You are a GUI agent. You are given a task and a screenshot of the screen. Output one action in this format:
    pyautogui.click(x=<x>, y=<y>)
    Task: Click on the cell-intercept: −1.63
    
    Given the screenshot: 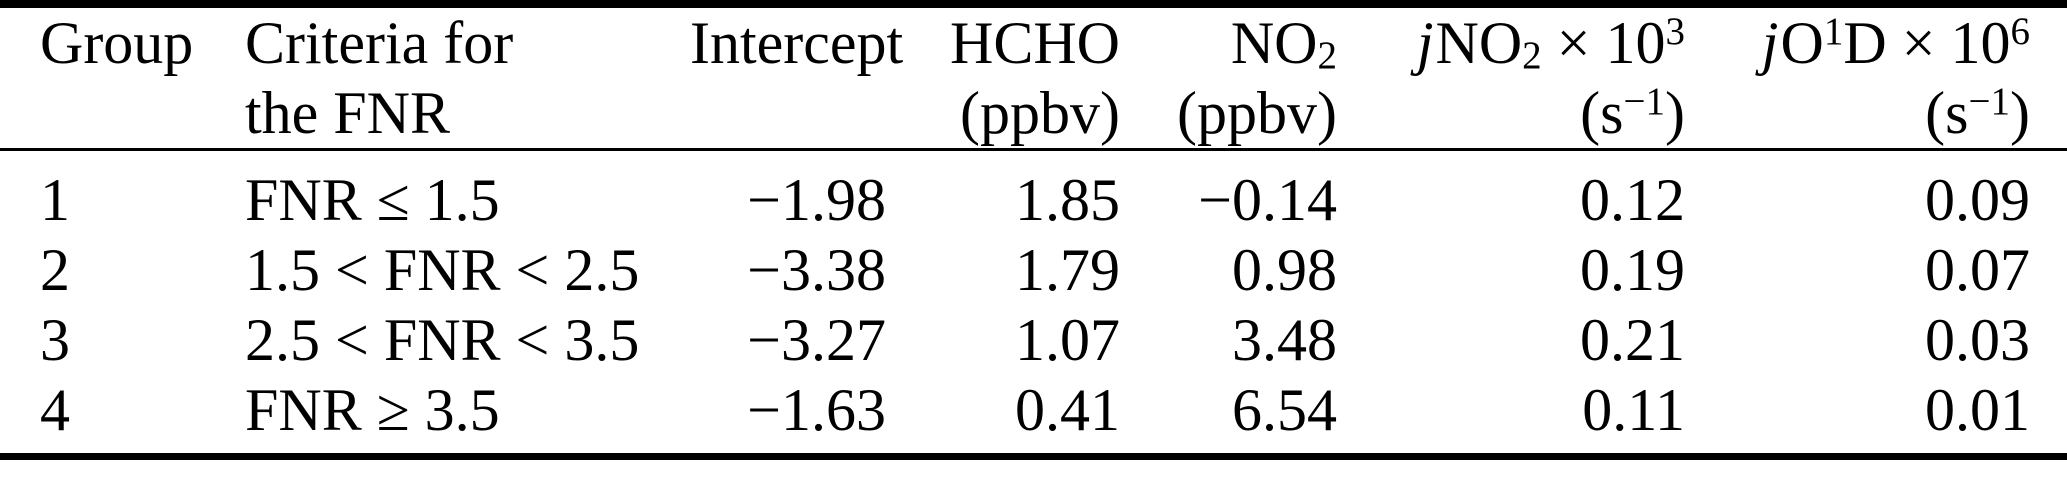 What is the action you would take?
    pyautogui.click(x=816, y=410)
    